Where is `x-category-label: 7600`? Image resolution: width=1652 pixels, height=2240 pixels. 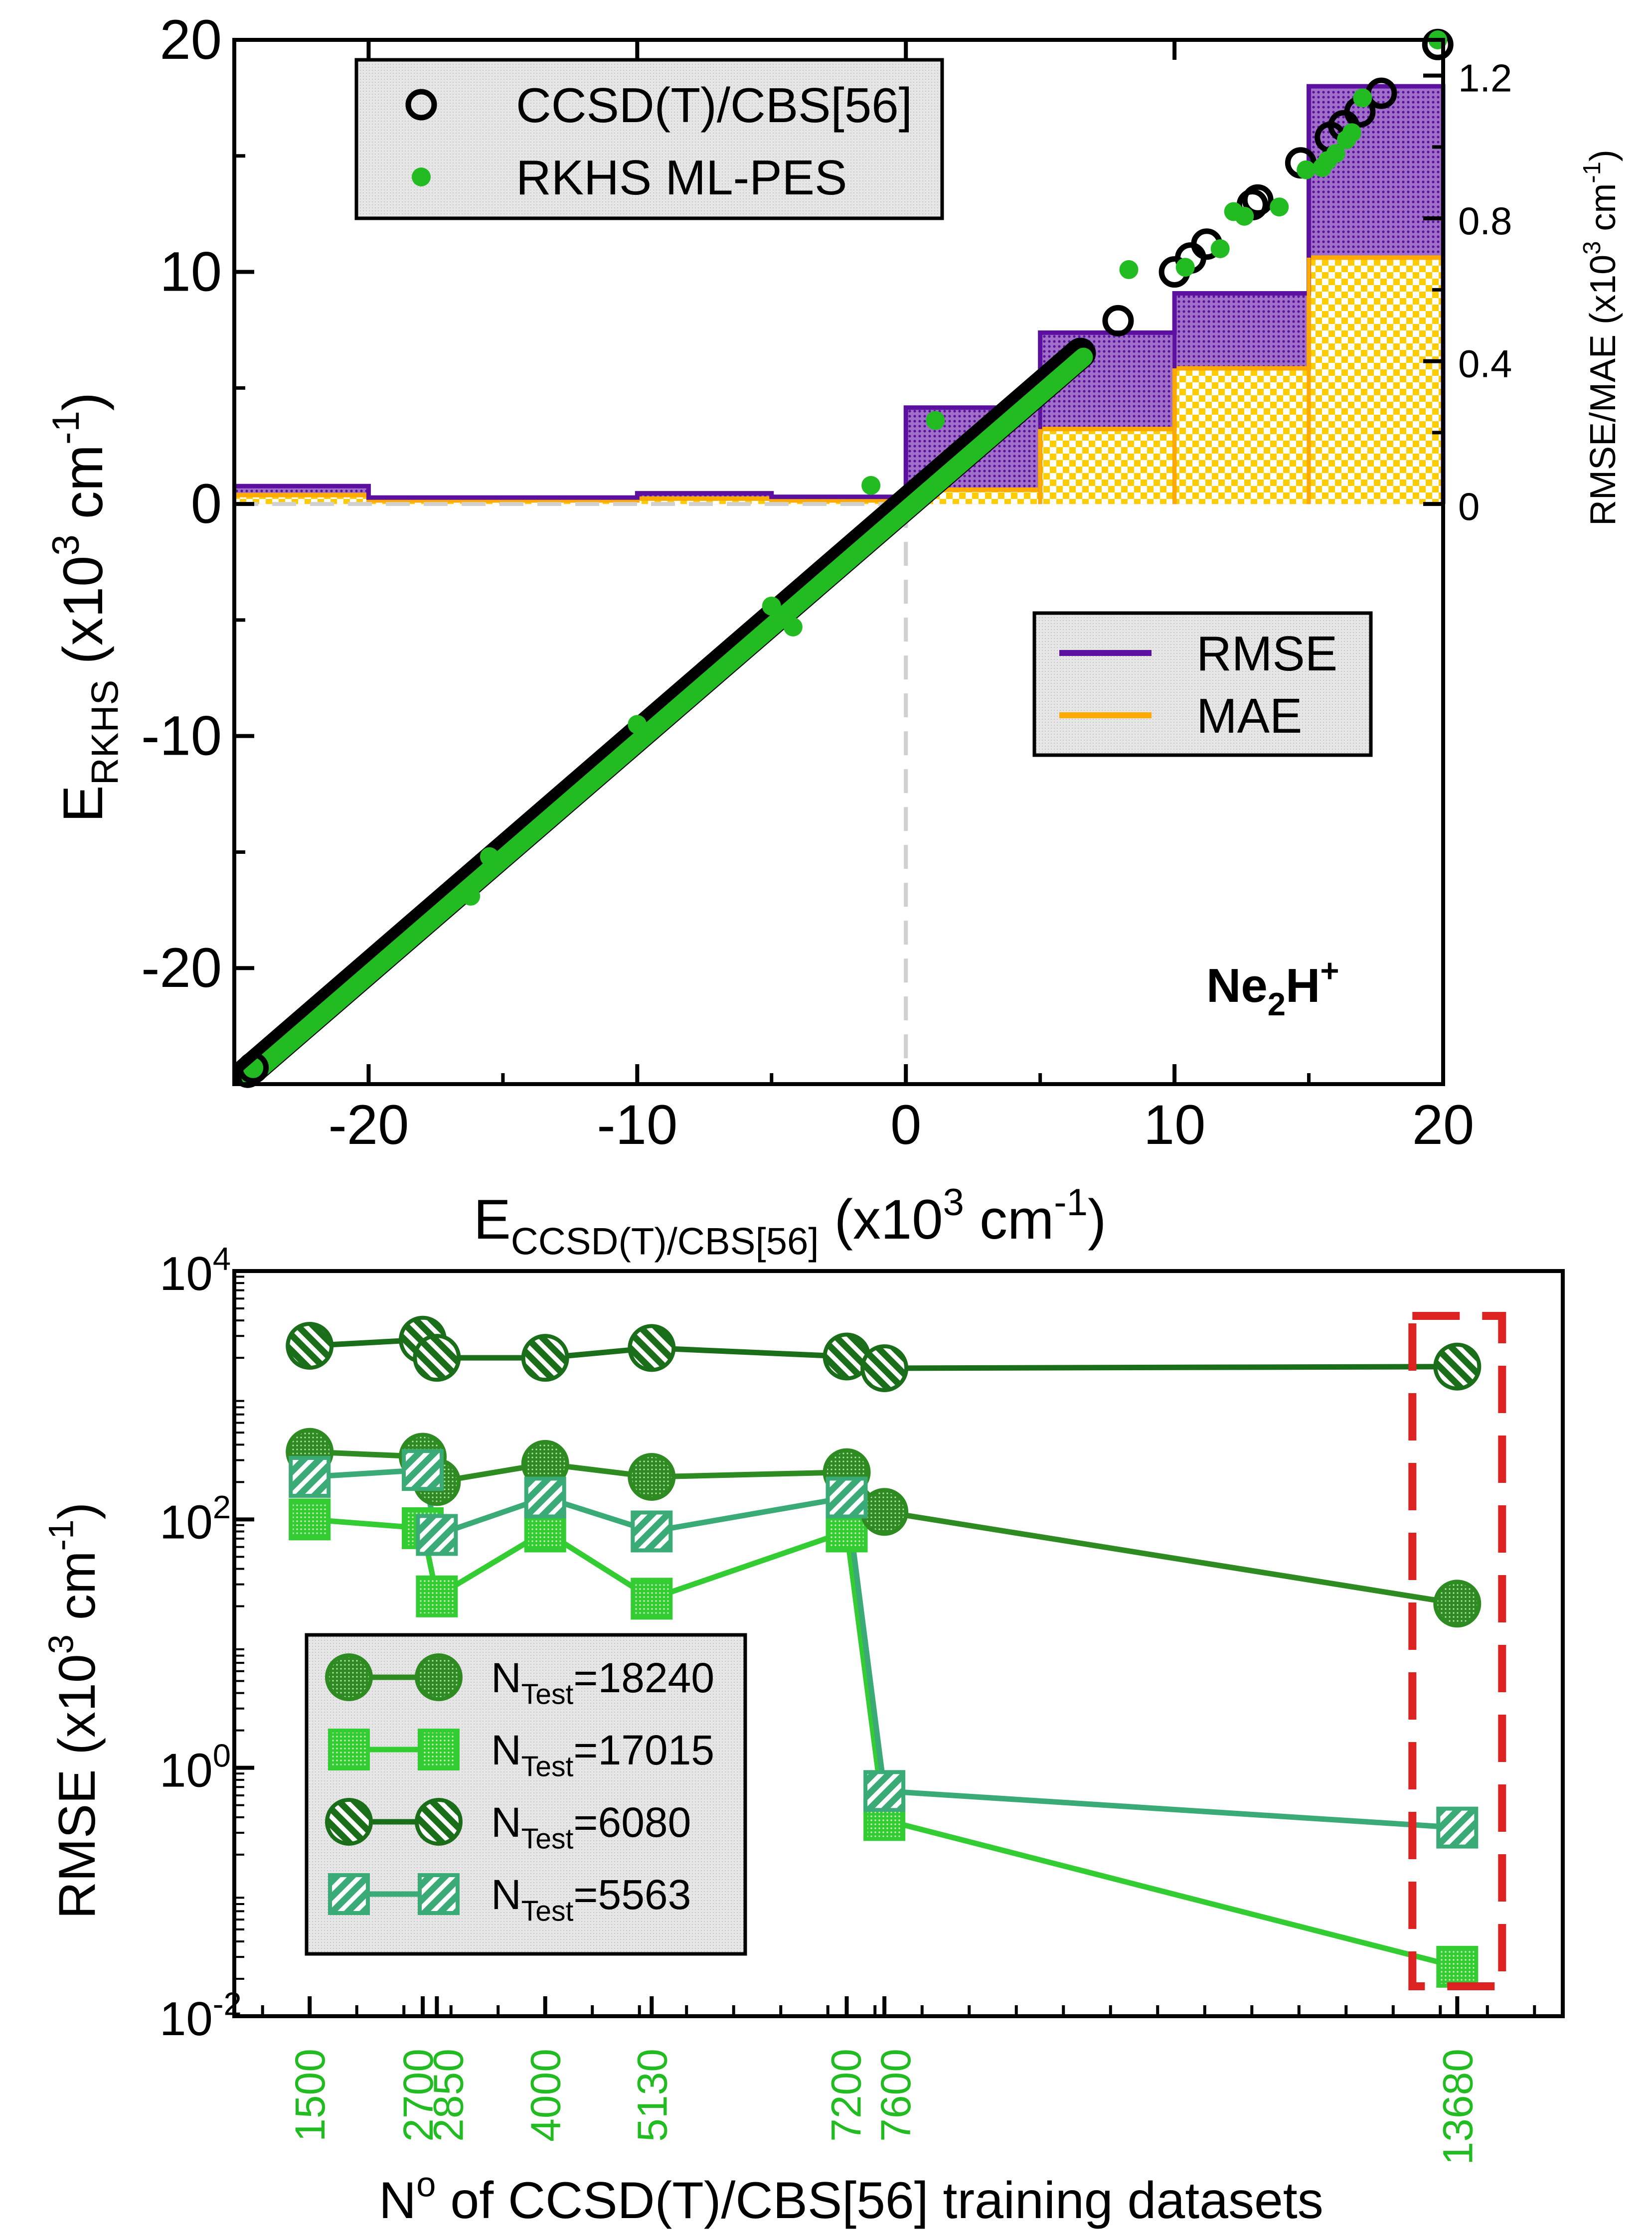 x-category-label: 7600 is located at coordinates (895, 2095).